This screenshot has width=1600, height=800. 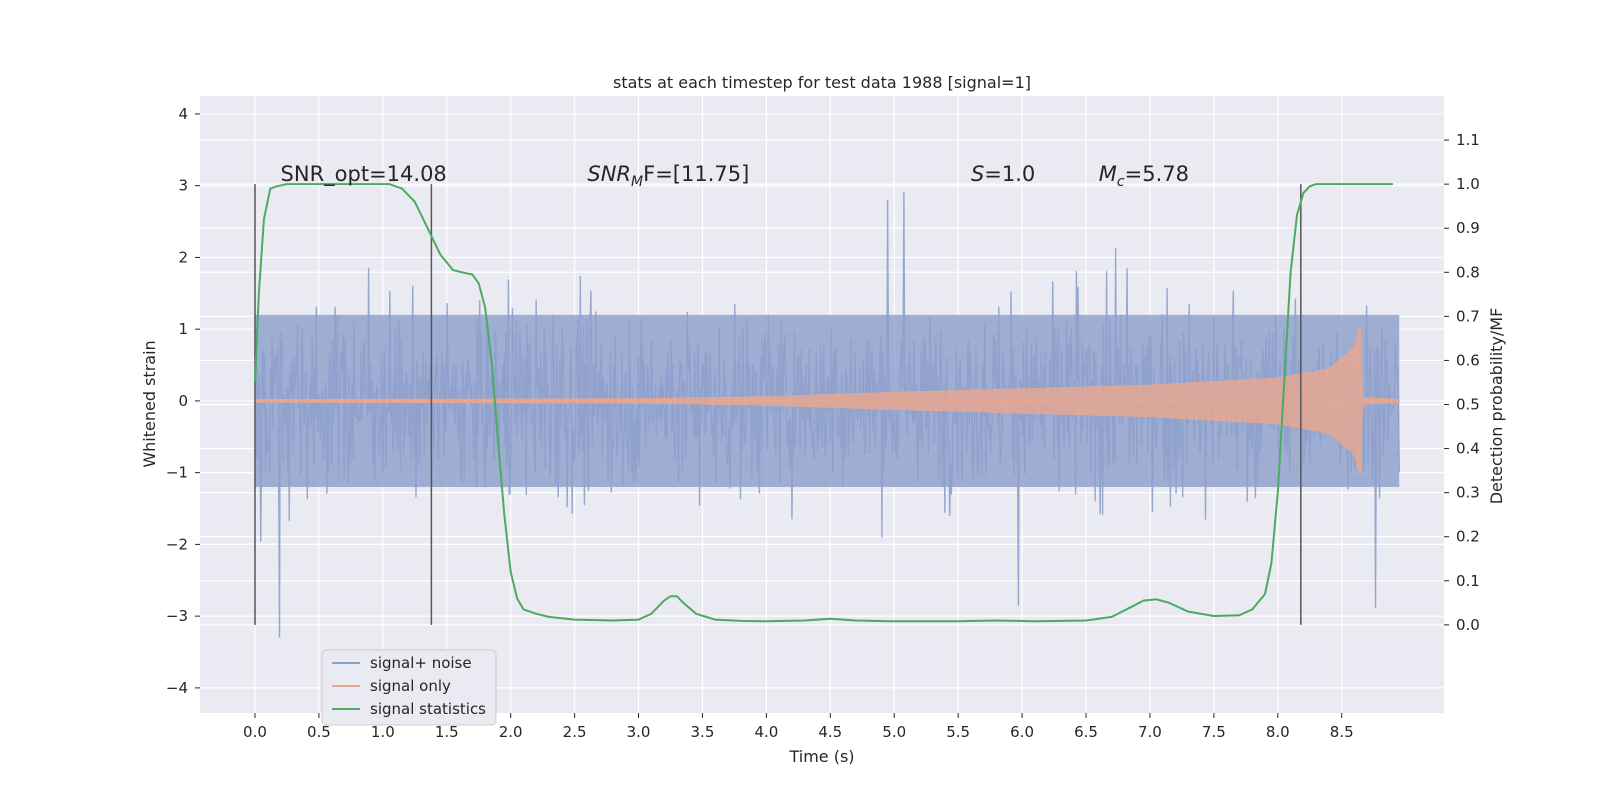 What do you see at coordinates (1003, 174) in the screenshot?
I see `stat-annotation-2: S=1.0` at bounding box center [1003, 174].